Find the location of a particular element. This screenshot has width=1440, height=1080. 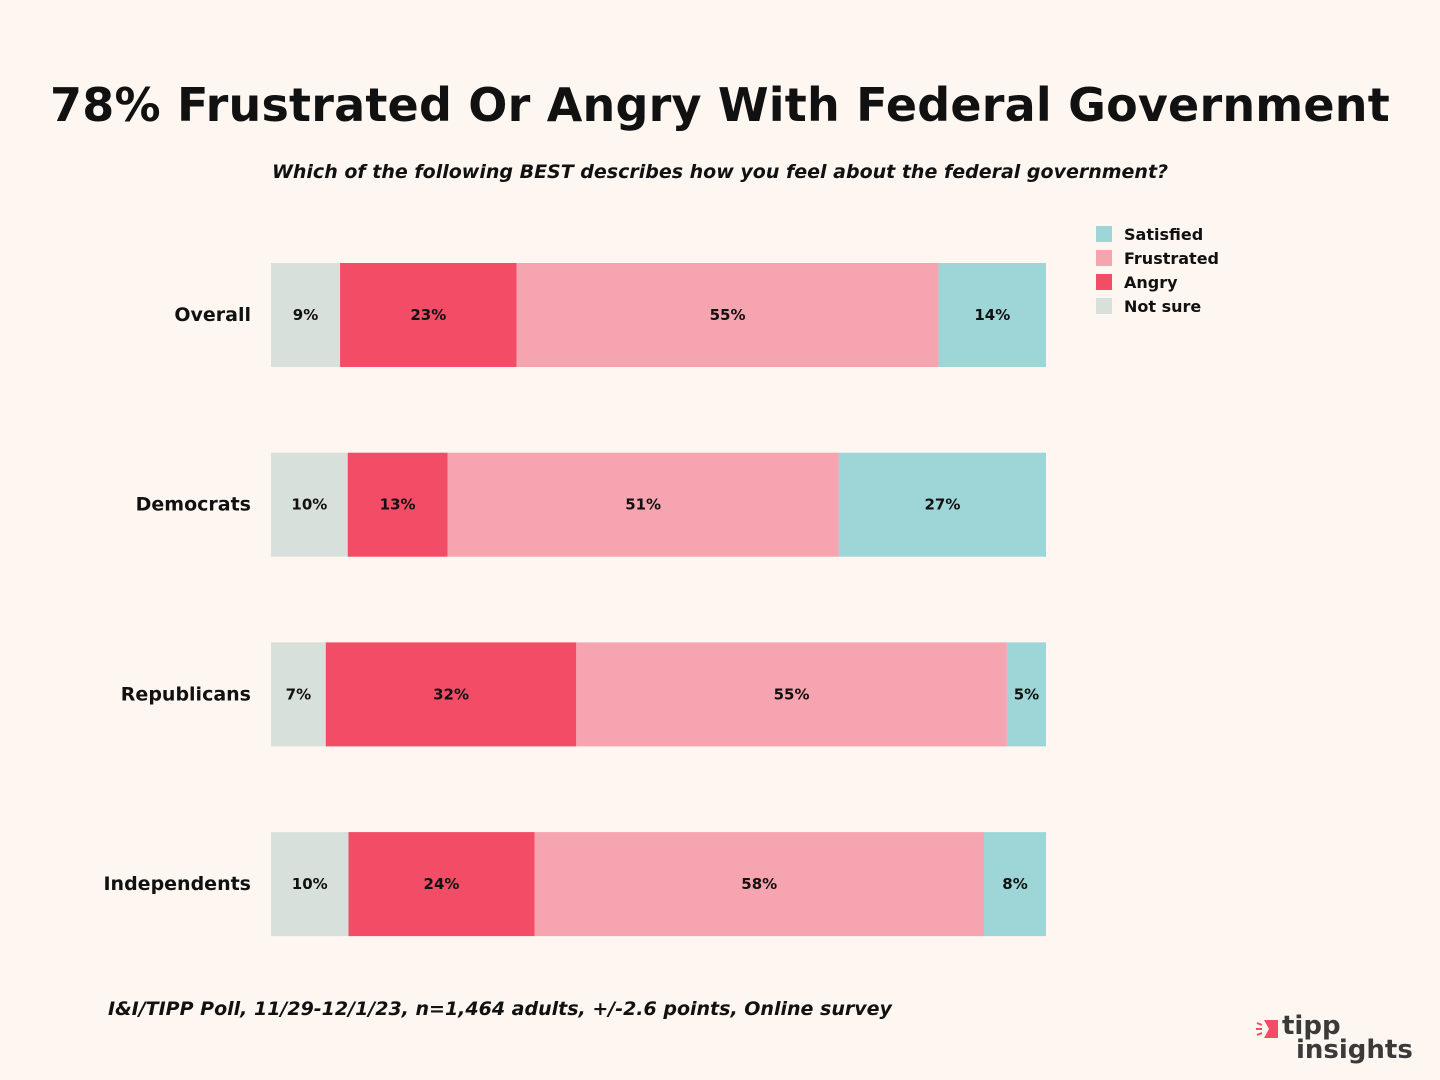

legend-swatch-frustrated is located at coordinates (1104, 258).